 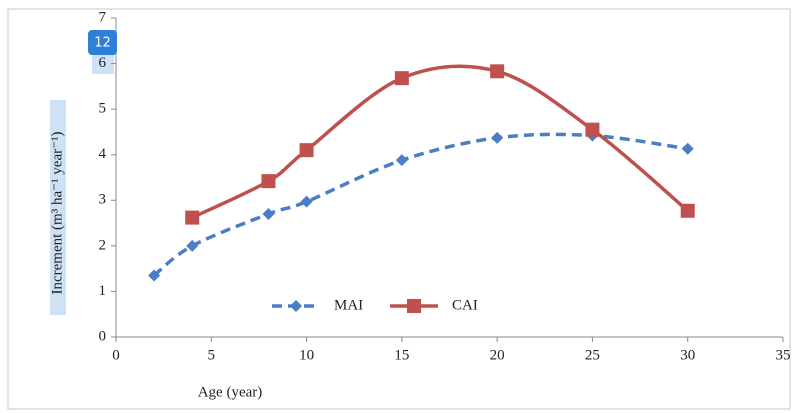 What do you see at coordinates (592, 355) in the screenshot?
I see `x-tick-label: 25` at bounding box center [592, 355].